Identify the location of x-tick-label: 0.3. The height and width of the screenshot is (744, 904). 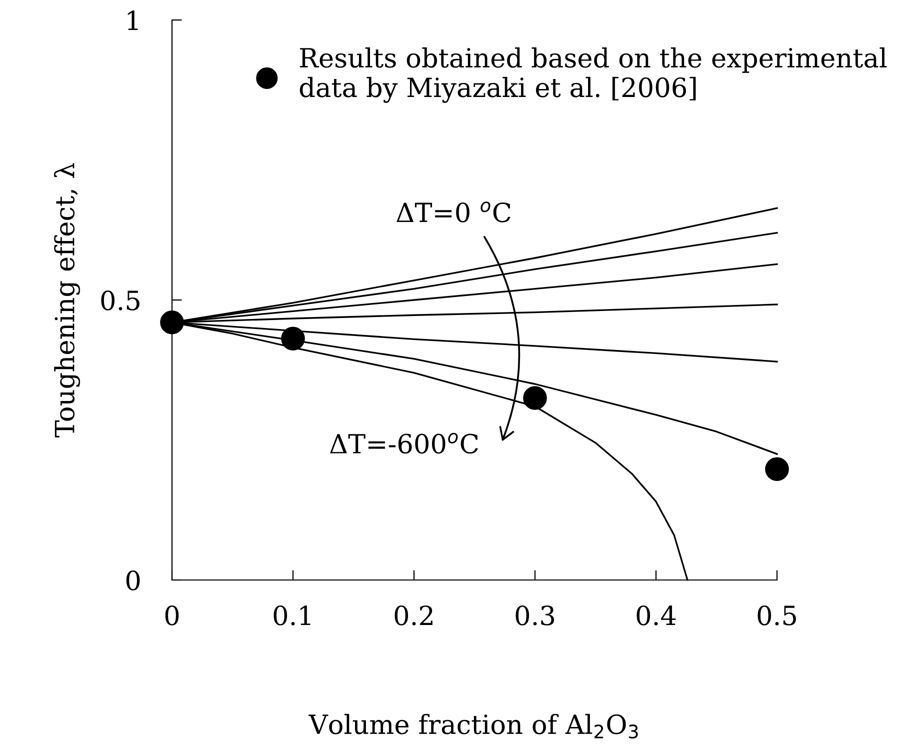
(535, 615).